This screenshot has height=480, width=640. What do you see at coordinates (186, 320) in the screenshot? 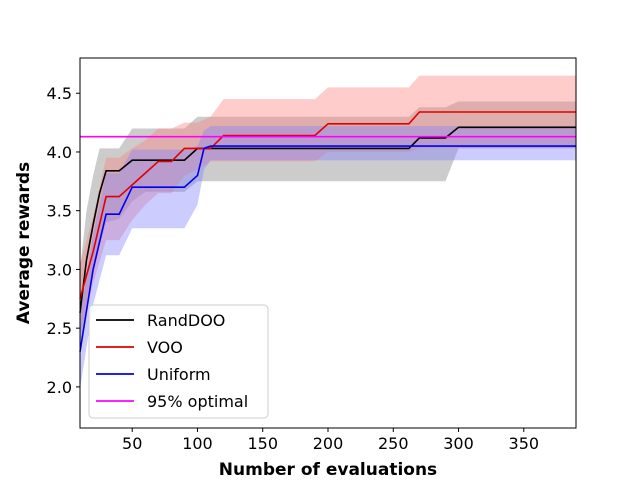
I see `legend-label-randdoo: RandDOO` at bounding box center [186, 320].